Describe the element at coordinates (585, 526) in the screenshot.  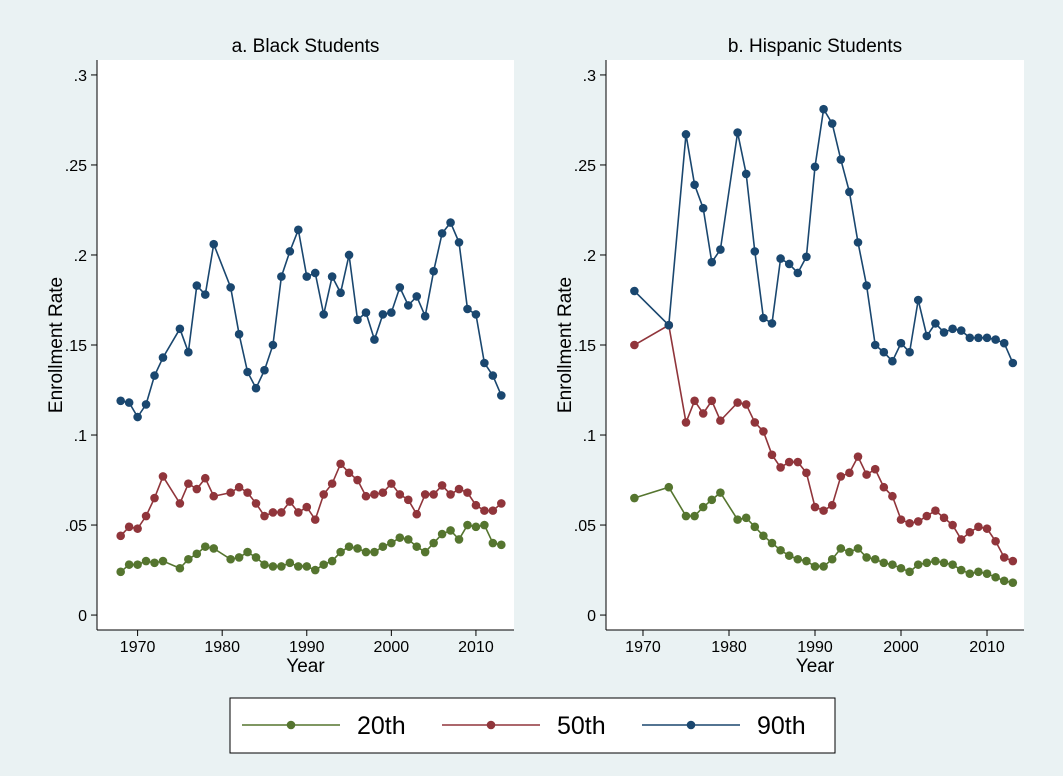
I see `y-tick-label: .05` at that location.